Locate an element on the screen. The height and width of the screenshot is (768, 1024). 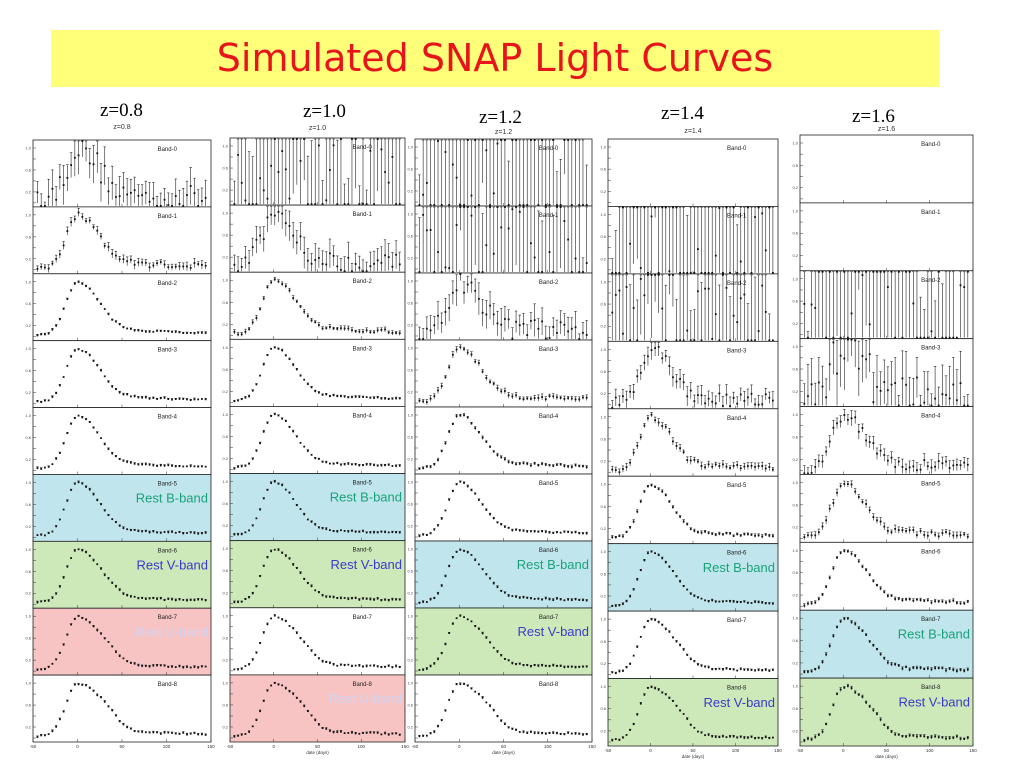
band-label: Band-4 is located at coordinates (737, 419).